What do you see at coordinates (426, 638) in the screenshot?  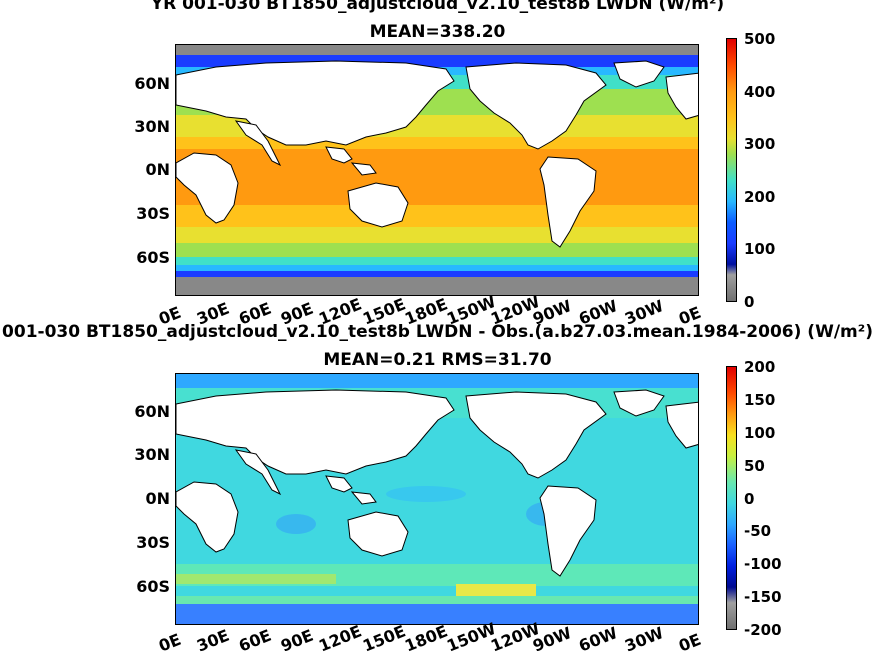 I see `panel2-lon-label: 180E` at bounding box center [426, 638].